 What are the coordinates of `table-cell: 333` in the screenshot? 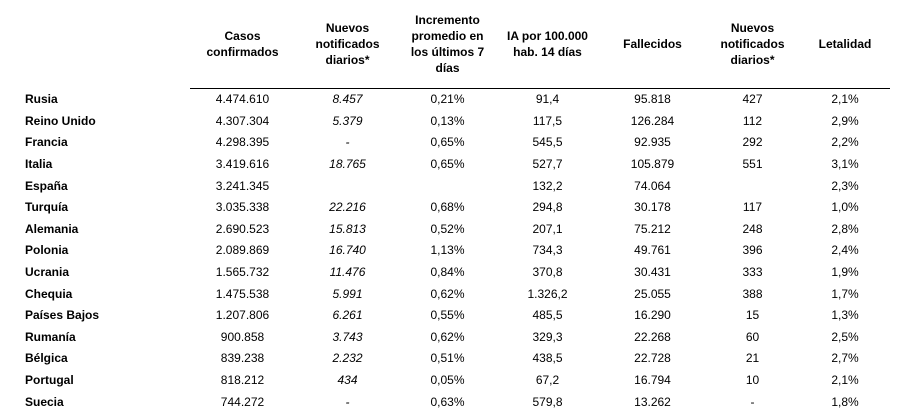 It's located at (752, 272).